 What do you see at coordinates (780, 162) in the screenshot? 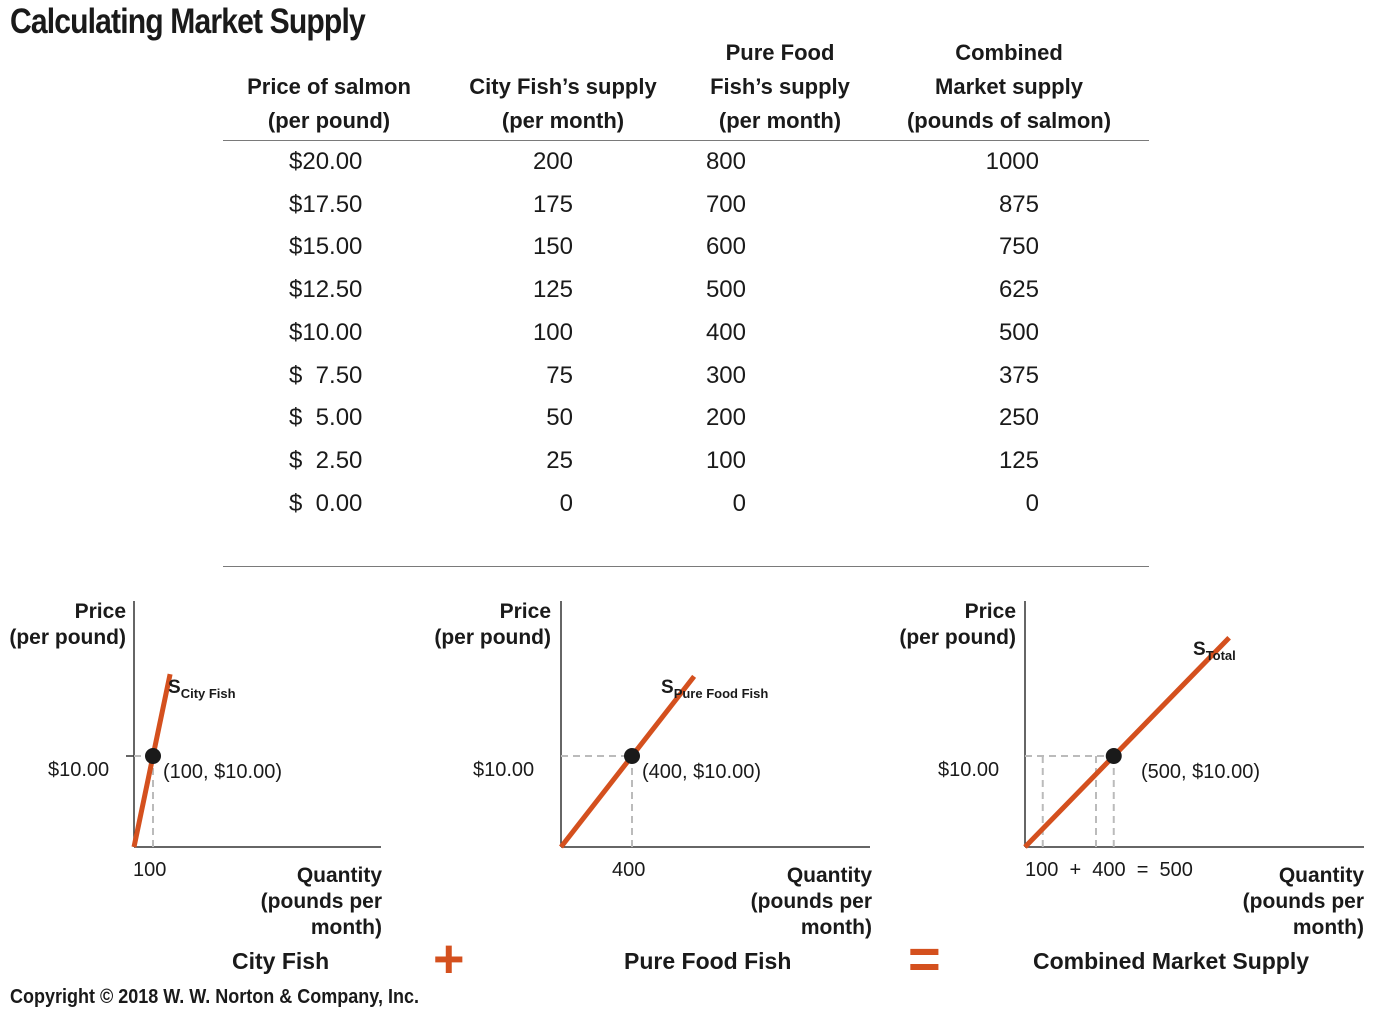
I see `table-cell: 800` at bounding box center [780, 162].